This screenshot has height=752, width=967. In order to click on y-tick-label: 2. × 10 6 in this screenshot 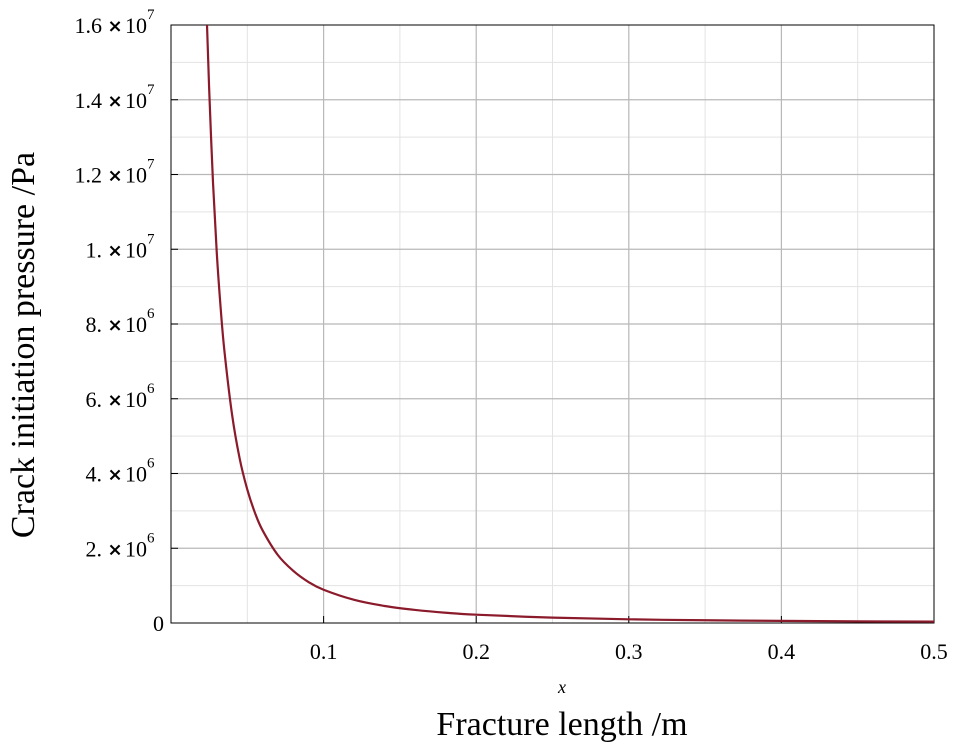, I will do `click(121, 545)`.